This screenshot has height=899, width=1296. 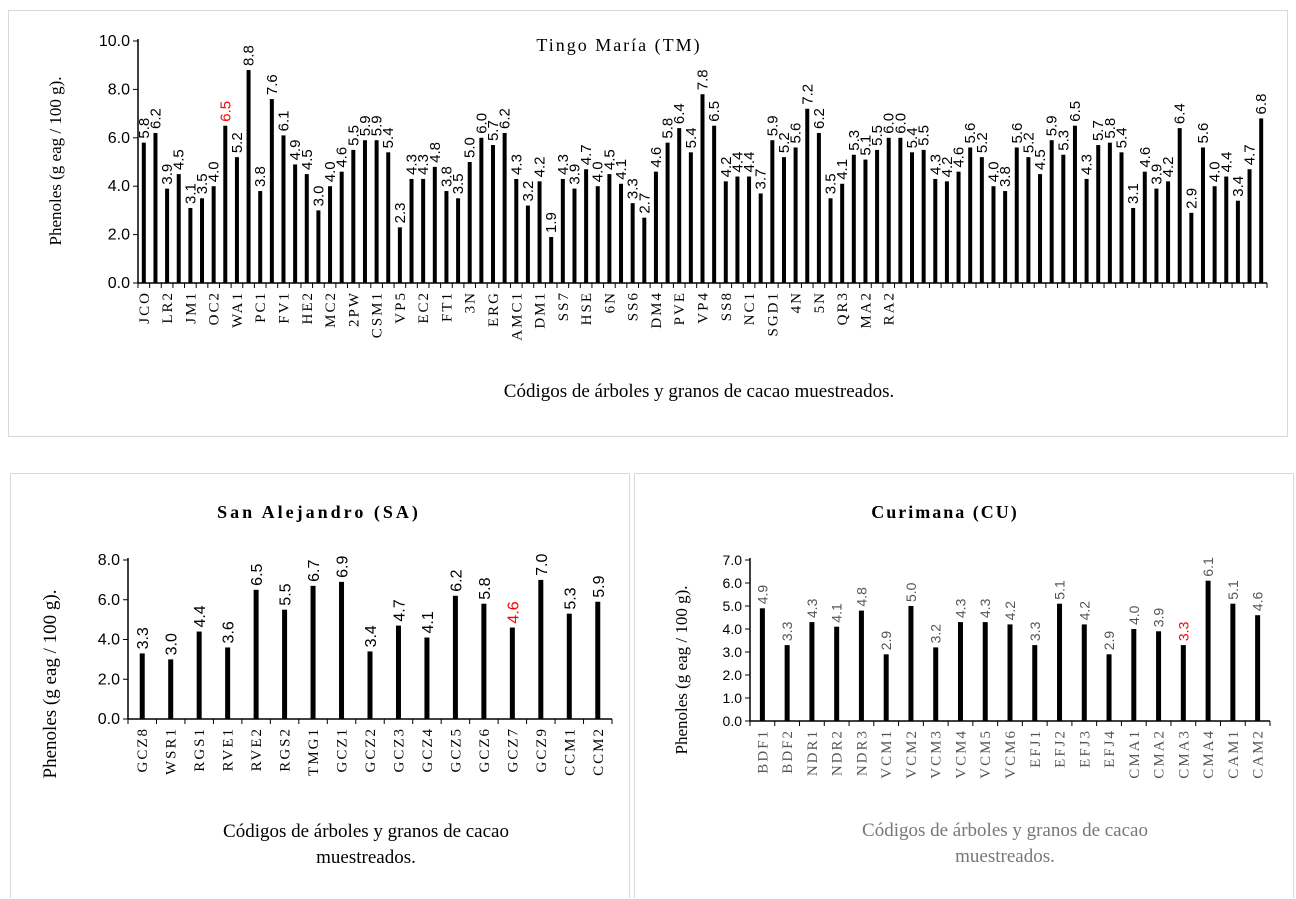 I want to click on bar-value-label: 4.7, so click(x=399, y=610).